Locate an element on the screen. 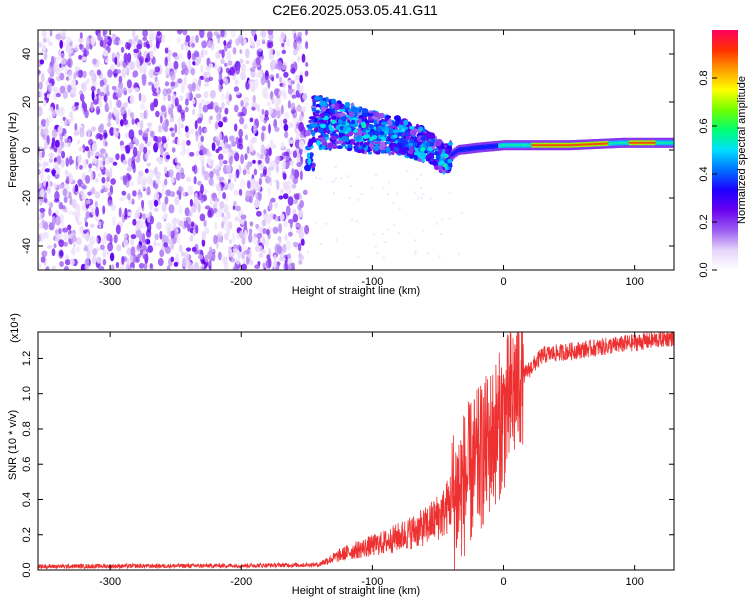 The width and height of the screenshot is (750, 600). y-tick-label: 0.4 is located at coordinates (27, 499).